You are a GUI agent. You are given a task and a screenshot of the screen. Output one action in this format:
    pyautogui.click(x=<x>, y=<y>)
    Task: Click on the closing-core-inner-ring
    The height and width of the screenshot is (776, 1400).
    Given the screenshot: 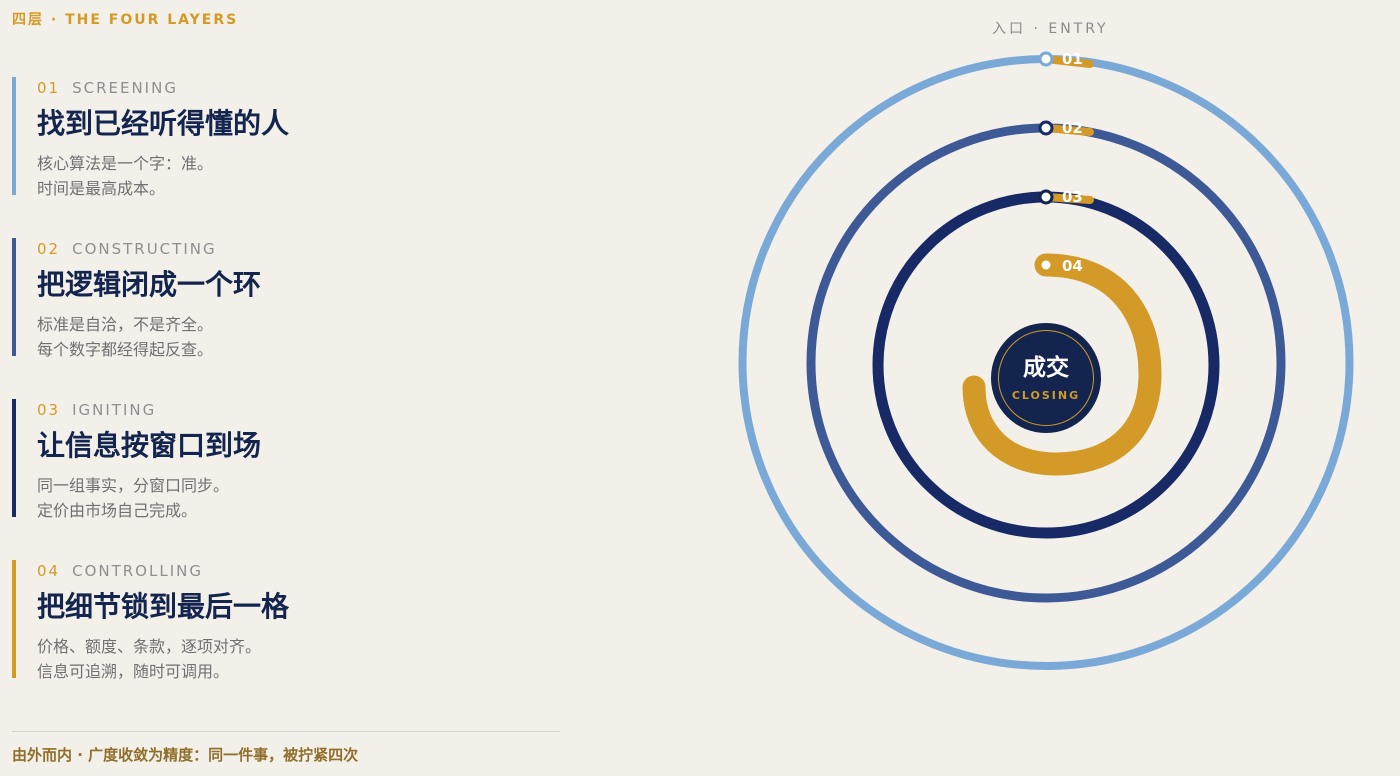 What is the action you would take?
    pyautogui.click(x=1046, y=378)
    